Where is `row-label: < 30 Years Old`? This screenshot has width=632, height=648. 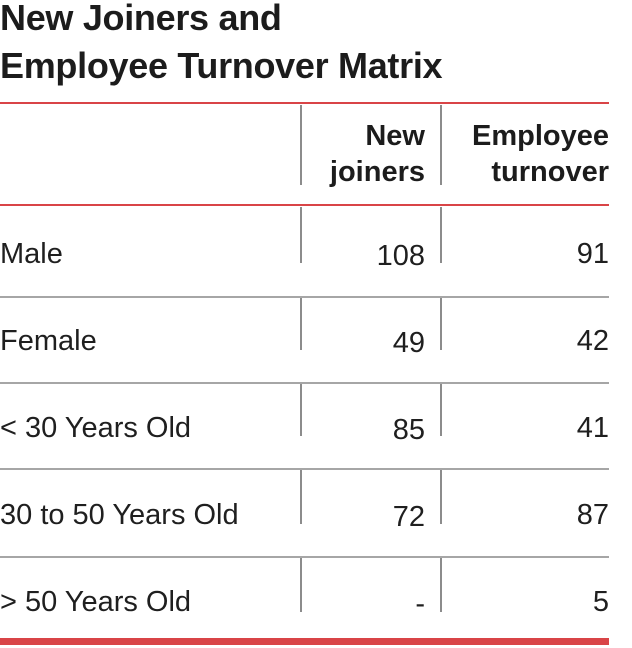 row-label: < 30 Years Old is located at coordinates (96, 428).